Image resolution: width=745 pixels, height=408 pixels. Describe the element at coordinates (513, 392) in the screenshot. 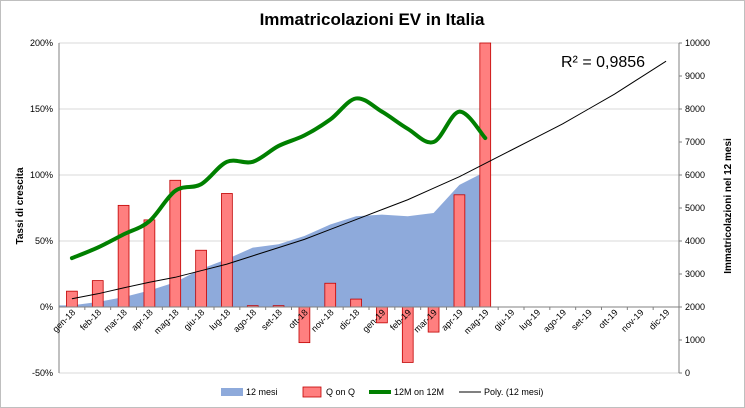

I see `legend-label: Poly. (12 mesi)` at that location.